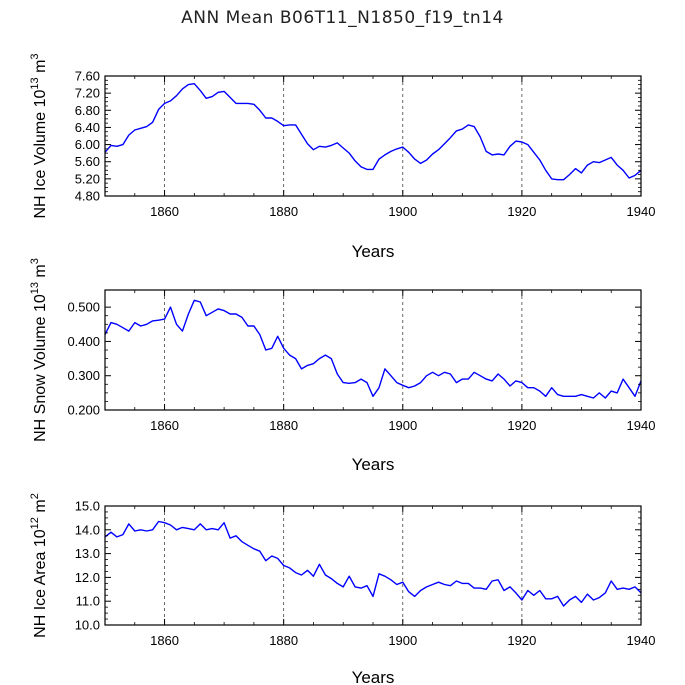 This screenshot has height=685, width=685. I want to click on y-axis-label: NH Snow Volume 1013 m3, so click(39, 350).